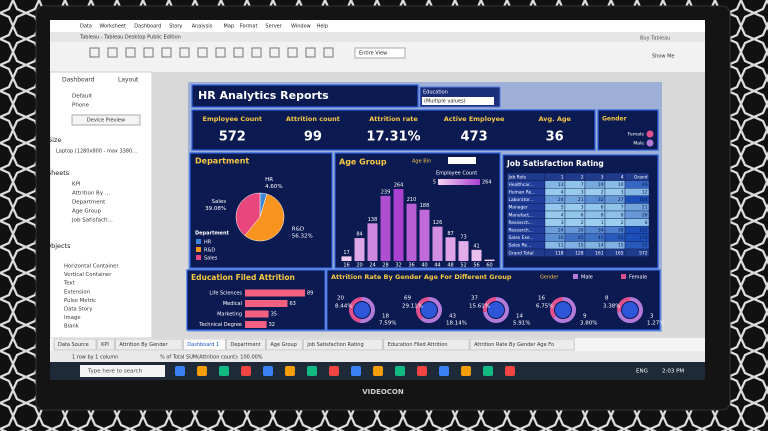 The height and width of the screenshot is (431, 768). Describe the element at coordinates (559, 253) in the screenshot. I see `table-text: 118` at that location.